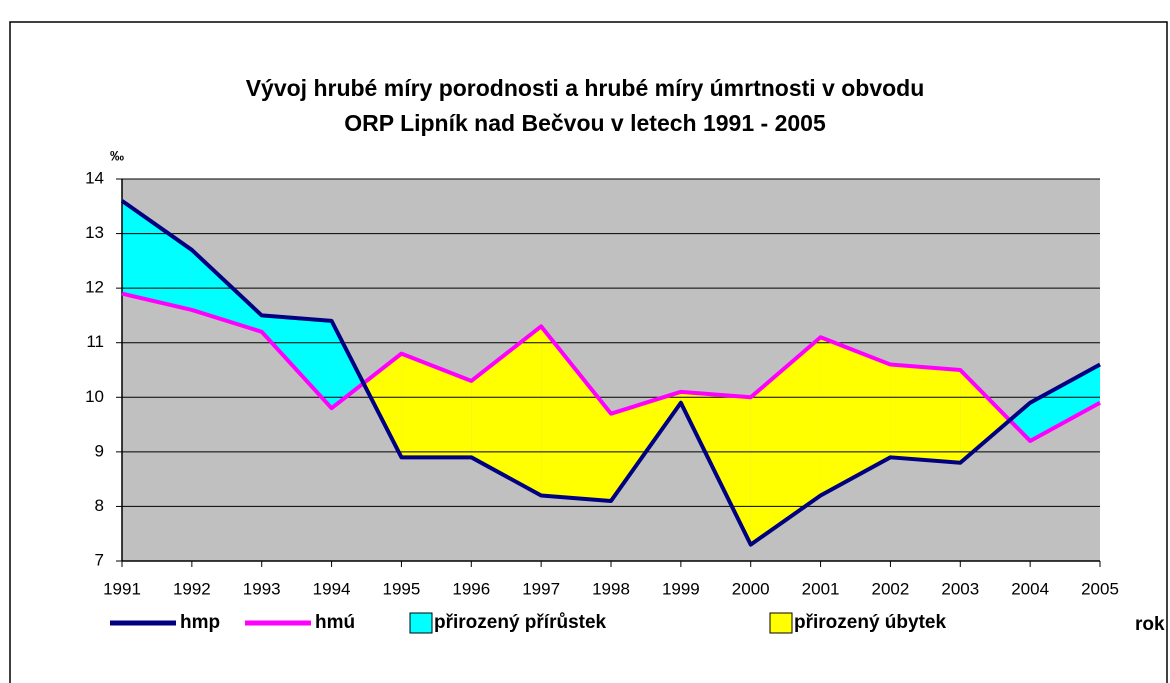  Describe the element at coordinates (94, 232) in the screenshot. I see `y-tick-label: 13` at that location.